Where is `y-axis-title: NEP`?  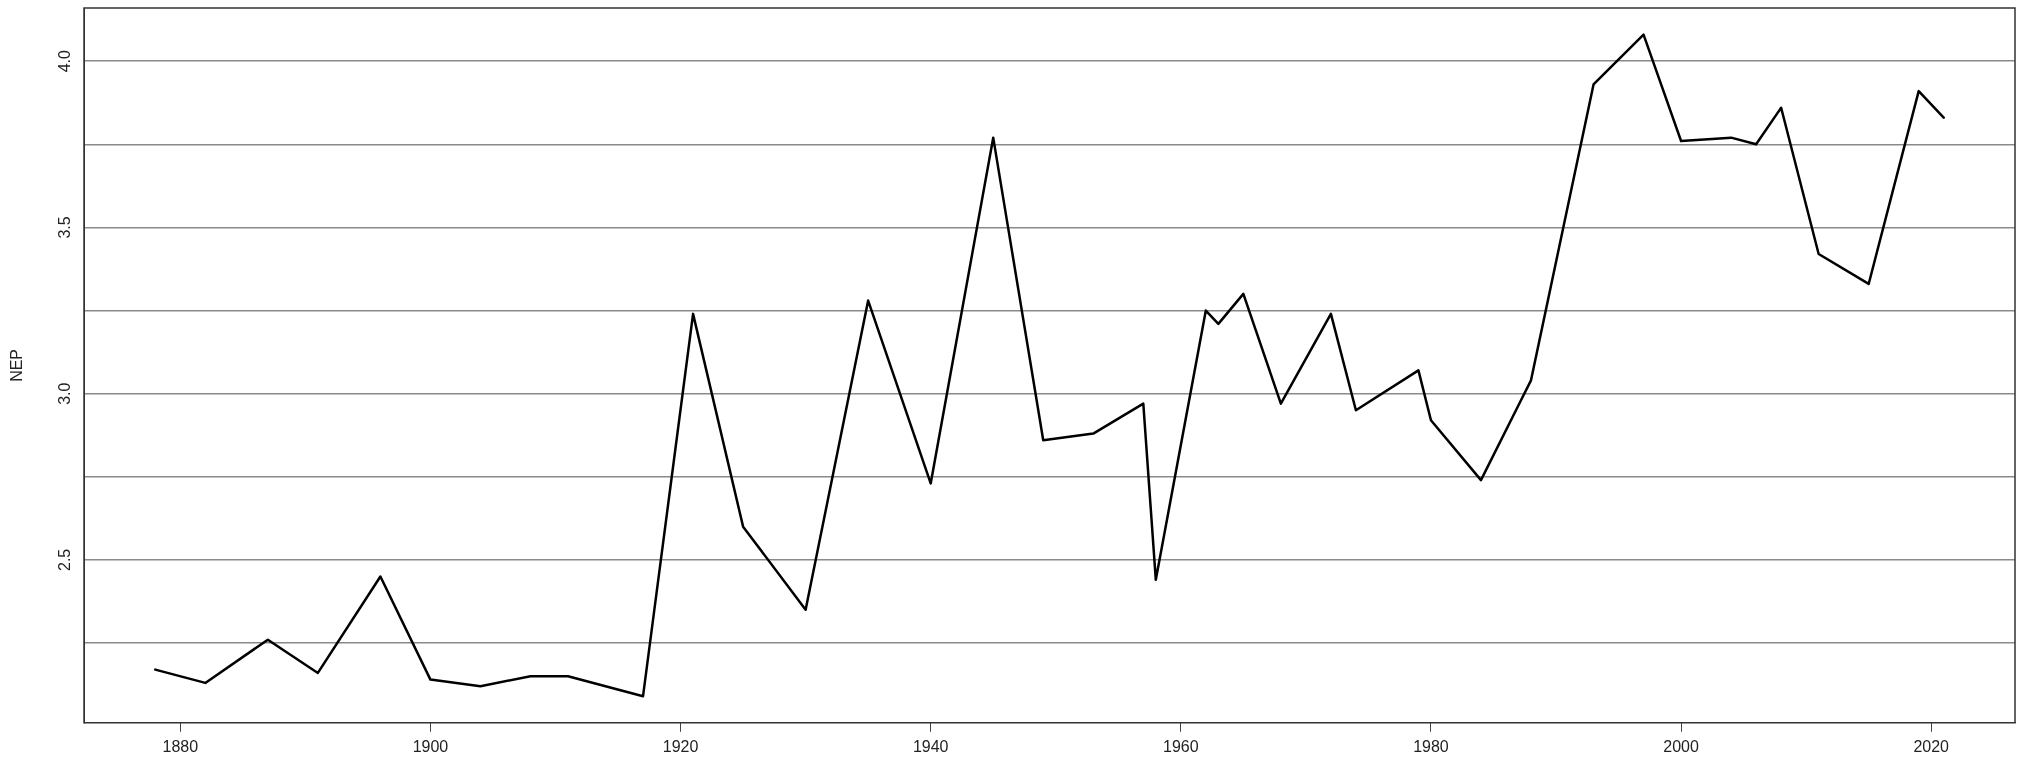 y-axis-title: NEP is located at coordinates (17, 365).